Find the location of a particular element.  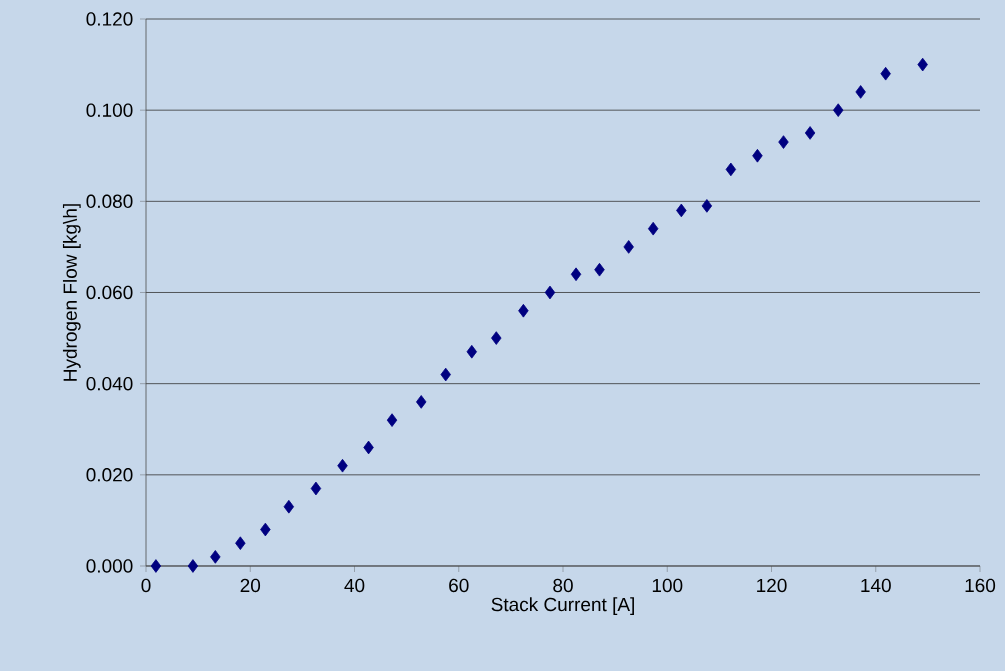

y-axis-title: Hydrogen Flow [kg\h] is located at coordinates (71, 292).